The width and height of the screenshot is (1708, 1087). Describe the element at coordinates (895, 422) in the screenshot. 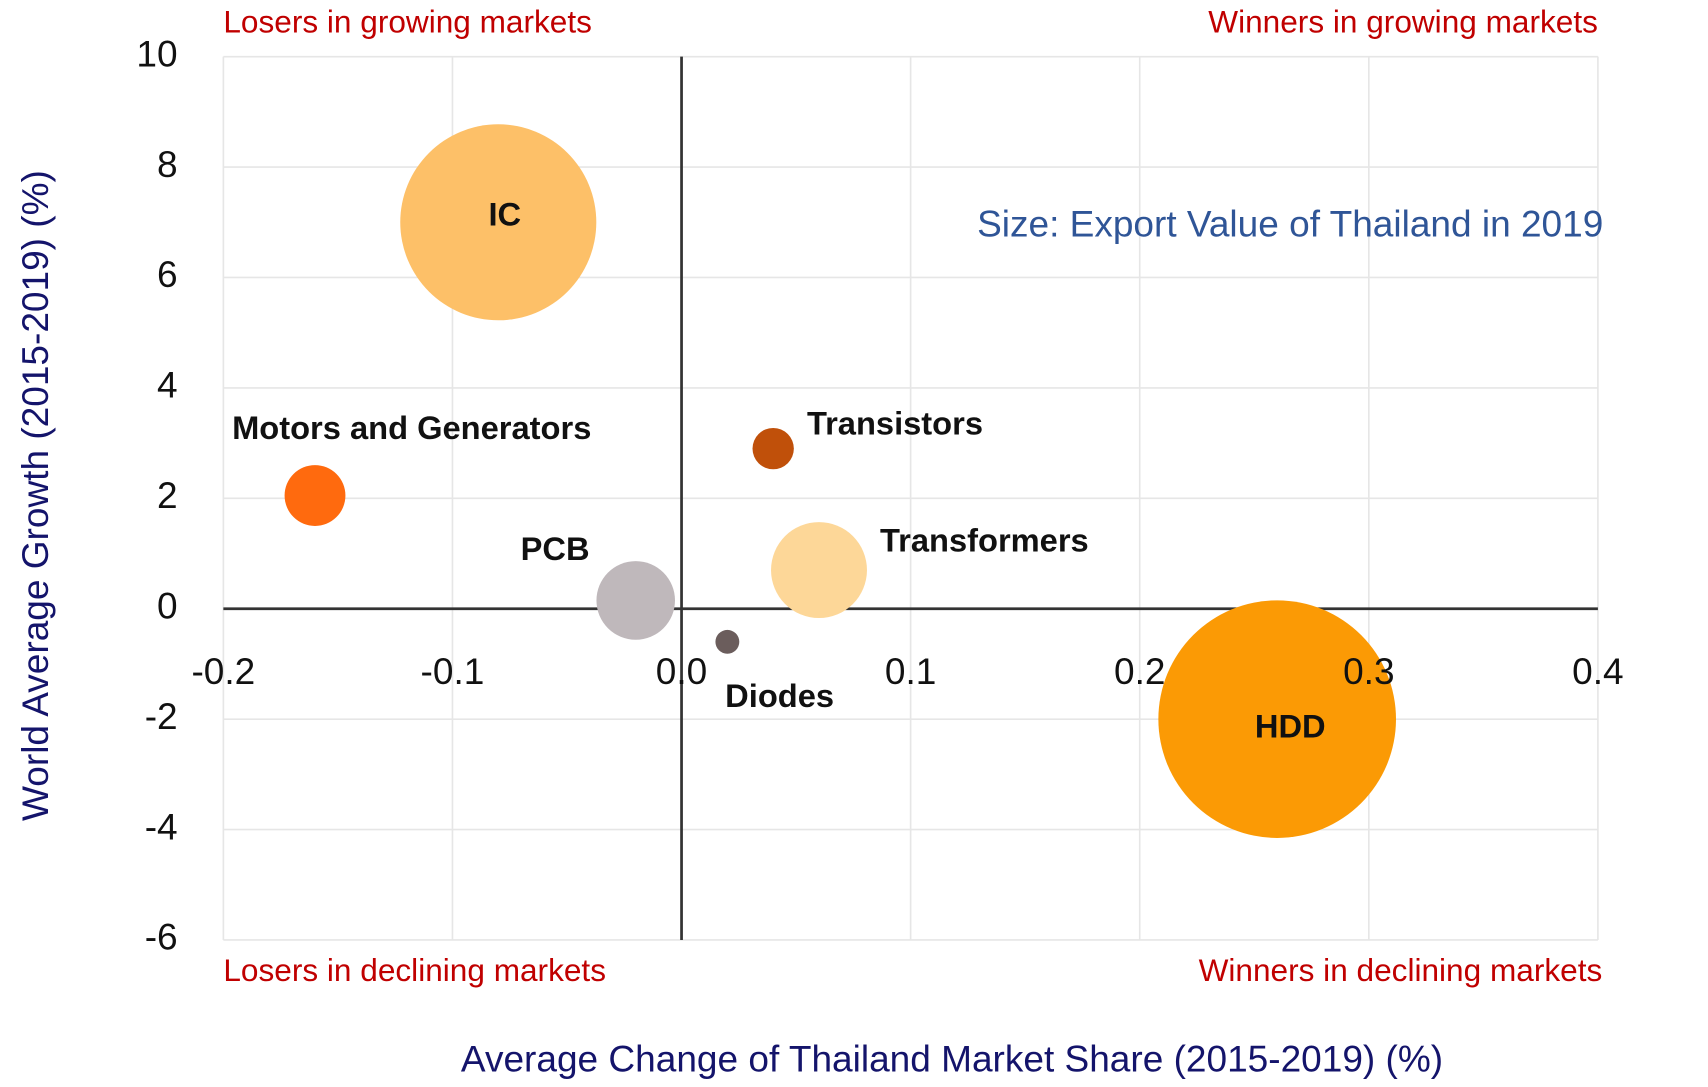

I see `bubble-label: Transistors` at that location.